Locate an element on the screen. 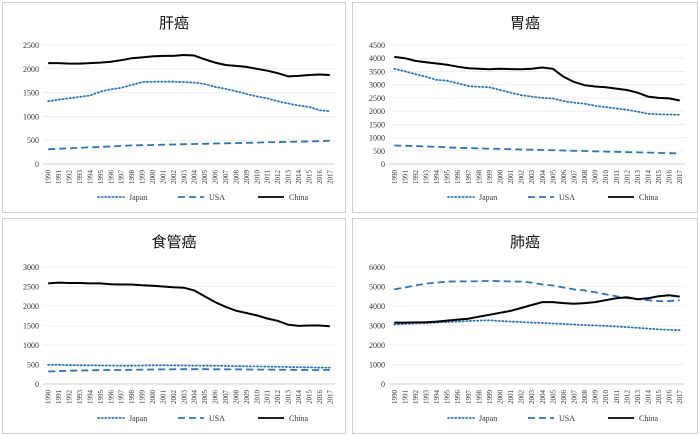  y-tick-label: 1500 is located at coordinates (31, 93).